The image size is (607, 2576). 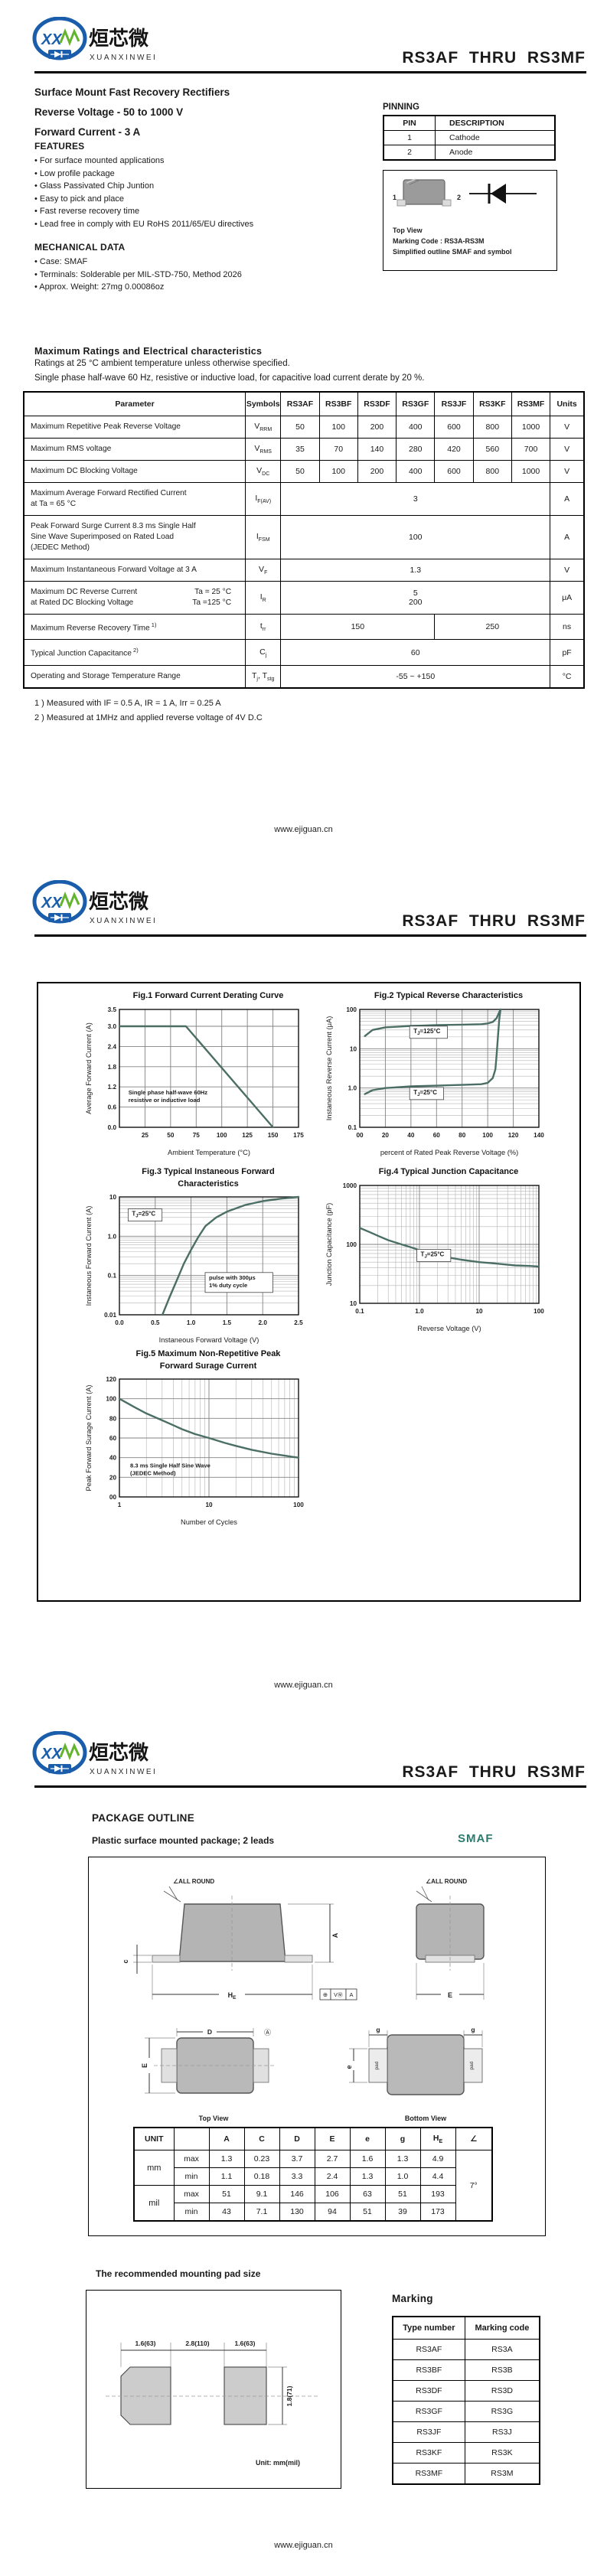 What do you see at coordinates (143, 1818) in the screenshot?
I see `package-outline-title: PACKAGE OUTLINE` at bounding box center [143, 1818].